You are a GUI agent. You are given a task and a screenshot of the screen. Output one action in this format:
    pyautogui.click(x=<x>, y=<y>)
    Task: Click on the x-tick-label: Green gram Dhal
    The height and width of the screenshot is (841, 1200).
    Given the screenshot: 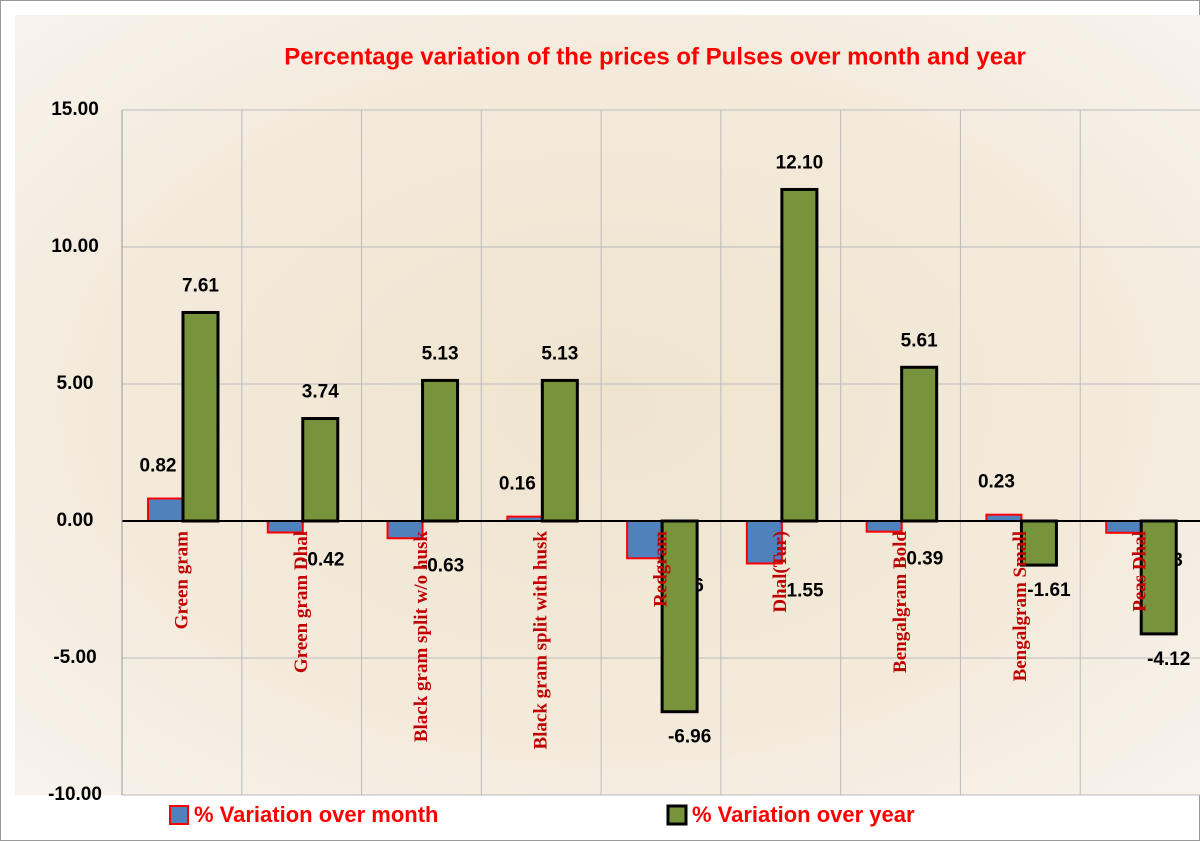 What is the action you would take?
    pyautogui.click(x=301, y=602)
    